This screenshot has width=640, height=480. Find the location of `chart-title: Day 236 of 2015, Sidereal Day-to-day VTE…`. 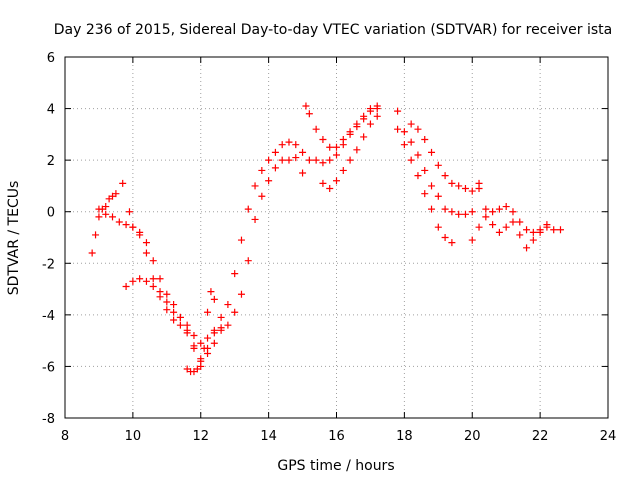

chart-title: Day 236 of 2015, Sidereal Day-to-day VTE… is located at coordinates (333, 30).